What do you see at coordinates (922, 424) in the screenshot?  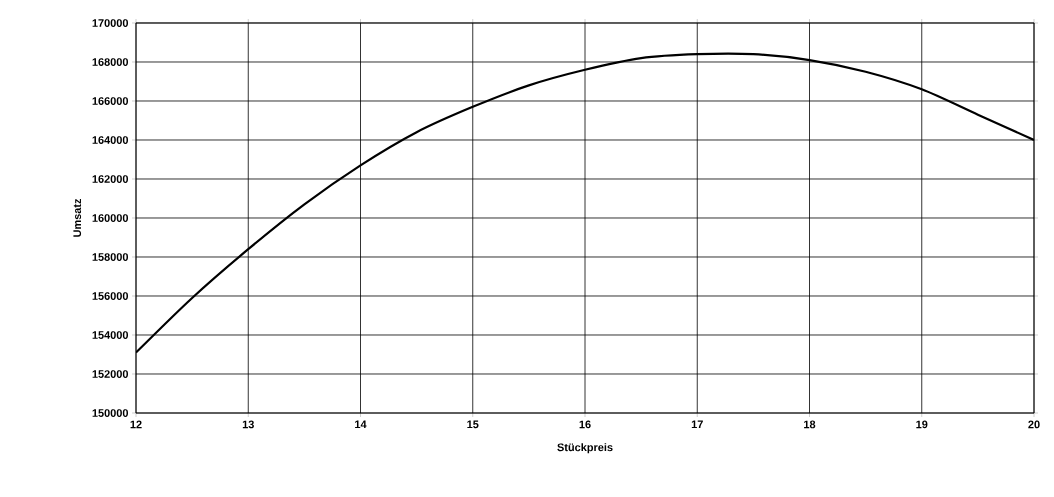 I see `x-tick-label: 19` at bounding box center [922, 424].